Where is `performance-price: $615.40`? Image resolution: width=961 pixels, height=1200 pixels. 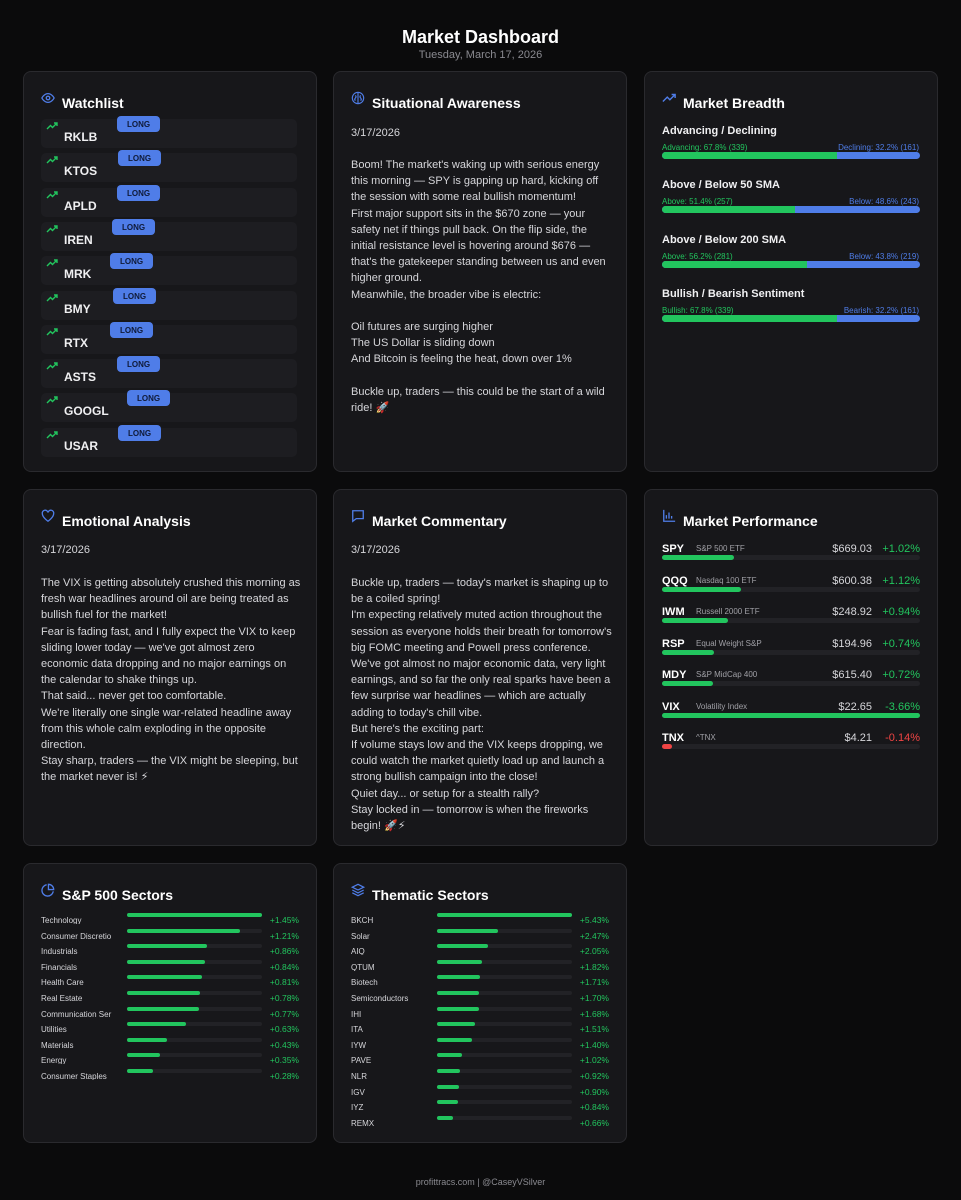
performance-price: $615.40 is located at coordinates (852, 675).